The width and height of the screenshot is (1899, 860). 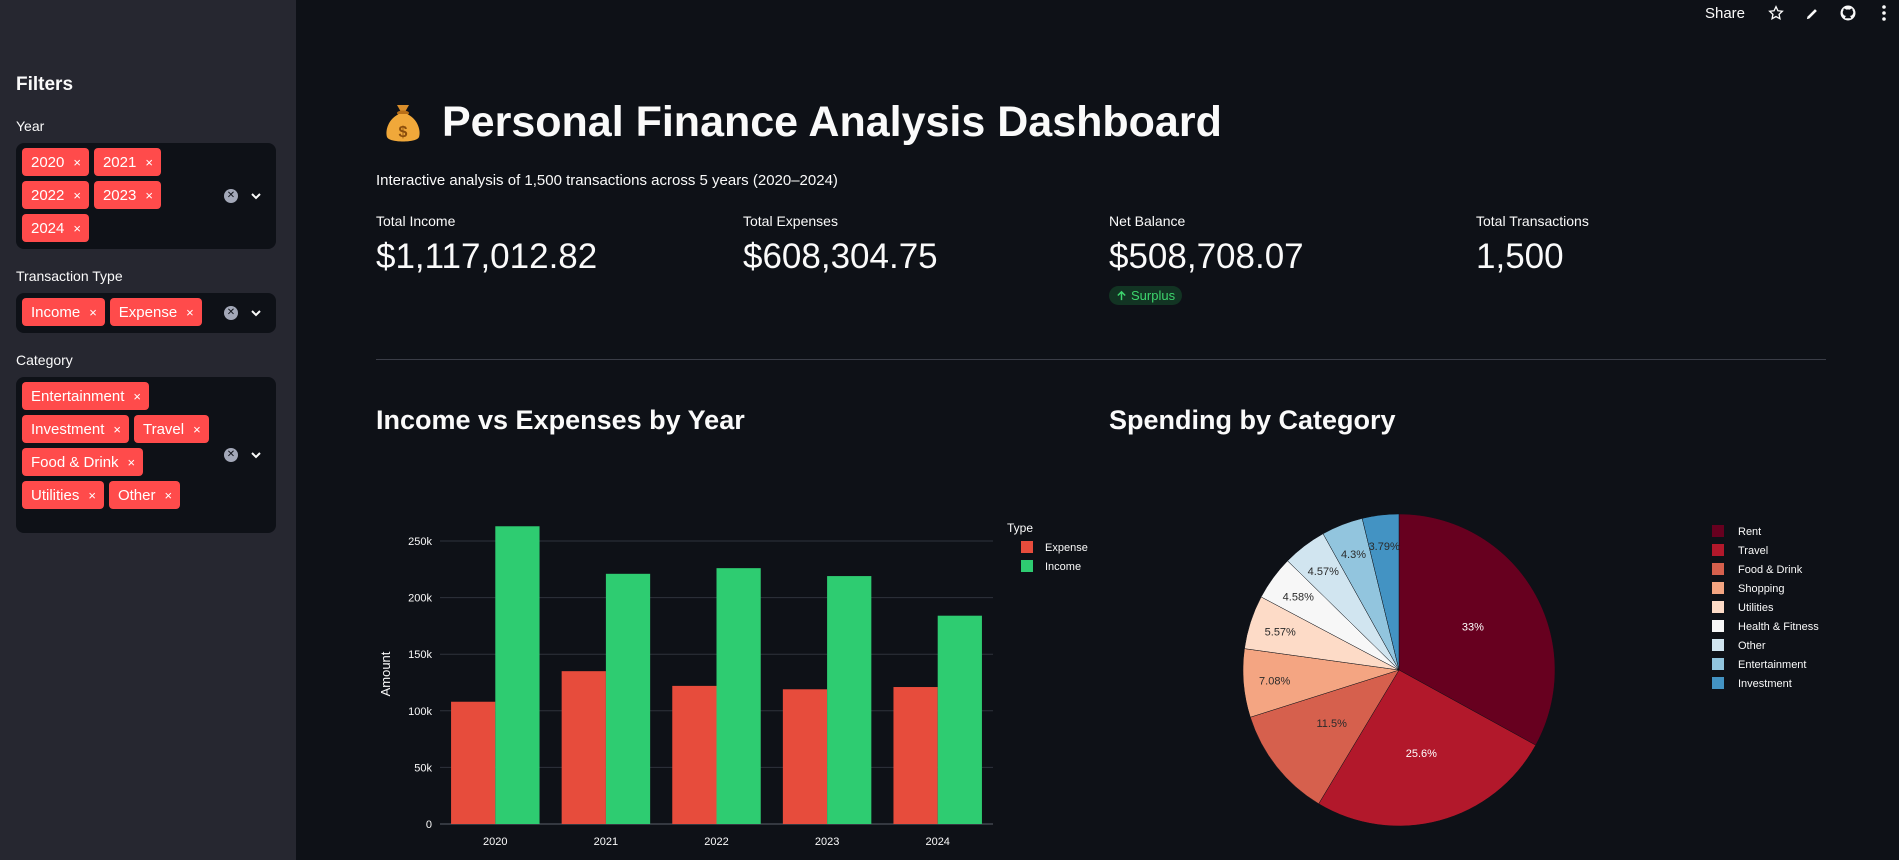 I want to click on bar-chart-title: Income vs Expenses by Year, so click(x=560, y=420).